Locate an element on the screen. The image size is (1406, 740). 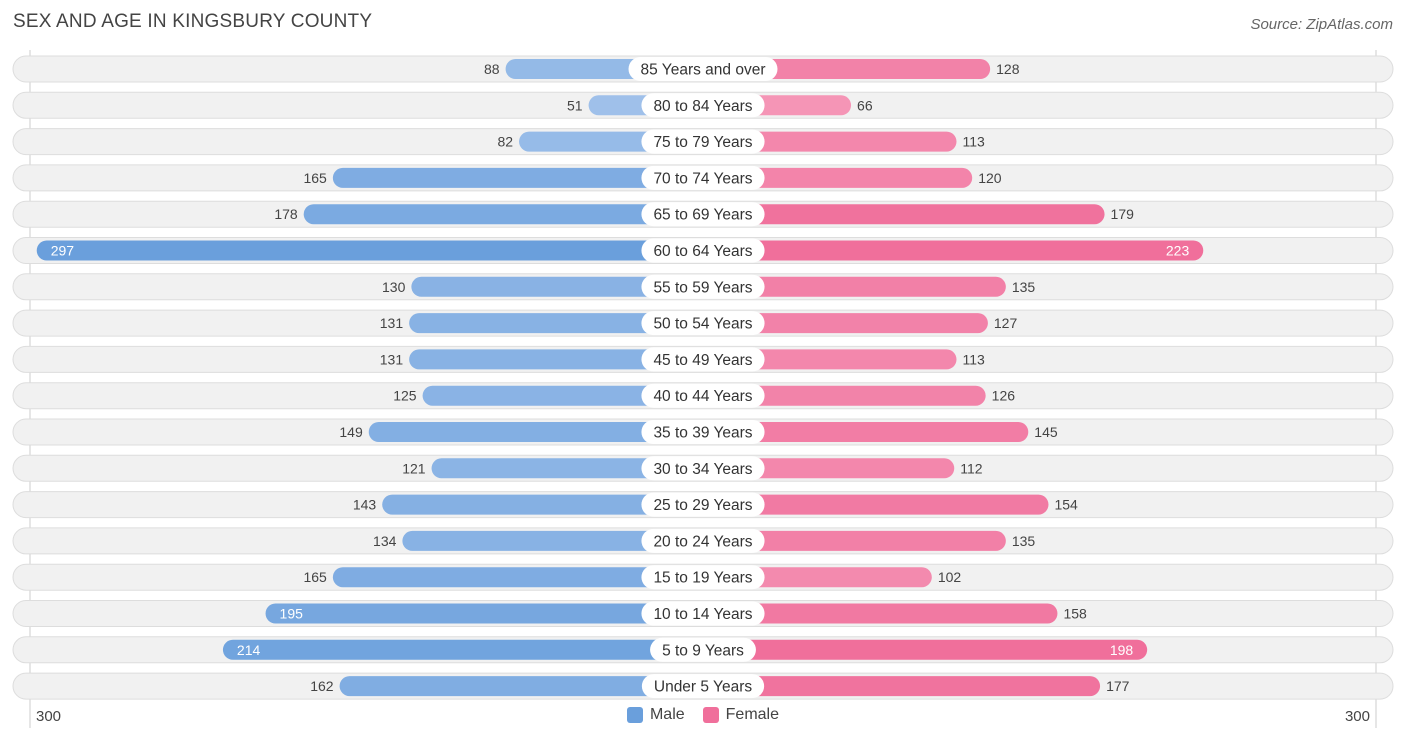
male-value-label: 178 is located at coordinates (286, 214).